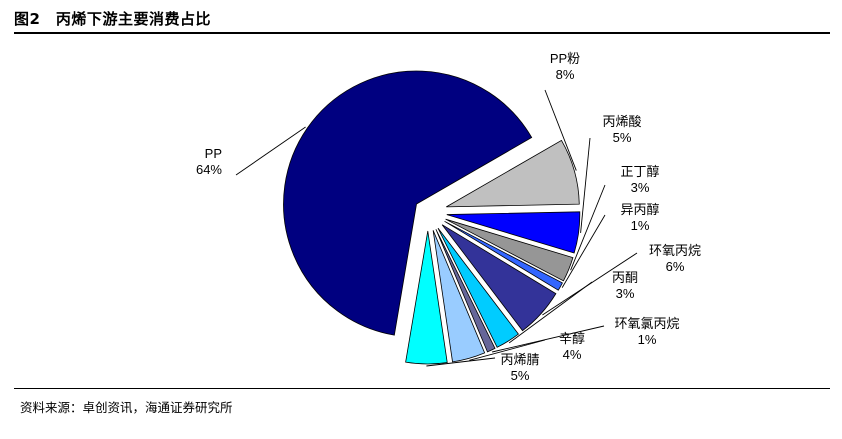 The image size is (842, 439). I want to click on slice-value-5: 1%, so click(640, 225).